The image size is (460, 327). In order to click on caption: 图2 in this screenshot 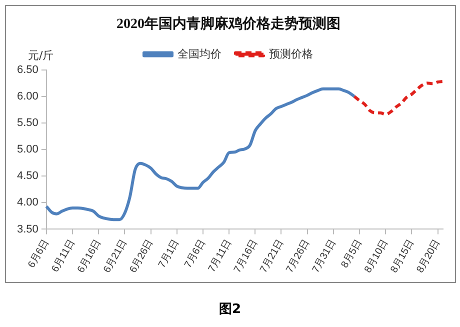, I will do `click(230, 309)`.